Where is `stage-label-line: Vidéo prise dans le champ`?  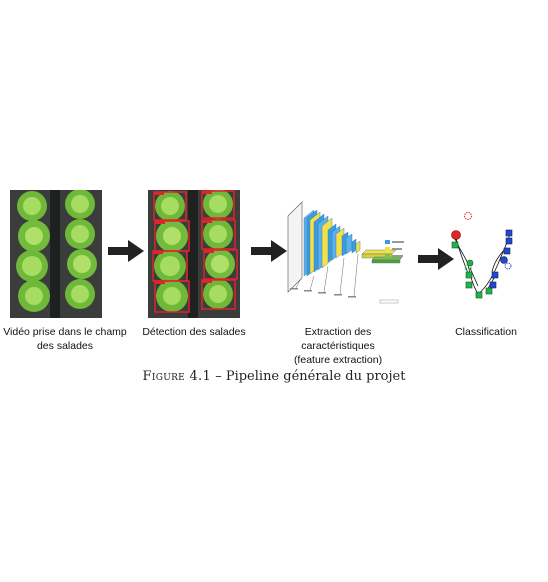 stage-label-line: Vidéo prise dans le champ is located at coordinates (65, 332).